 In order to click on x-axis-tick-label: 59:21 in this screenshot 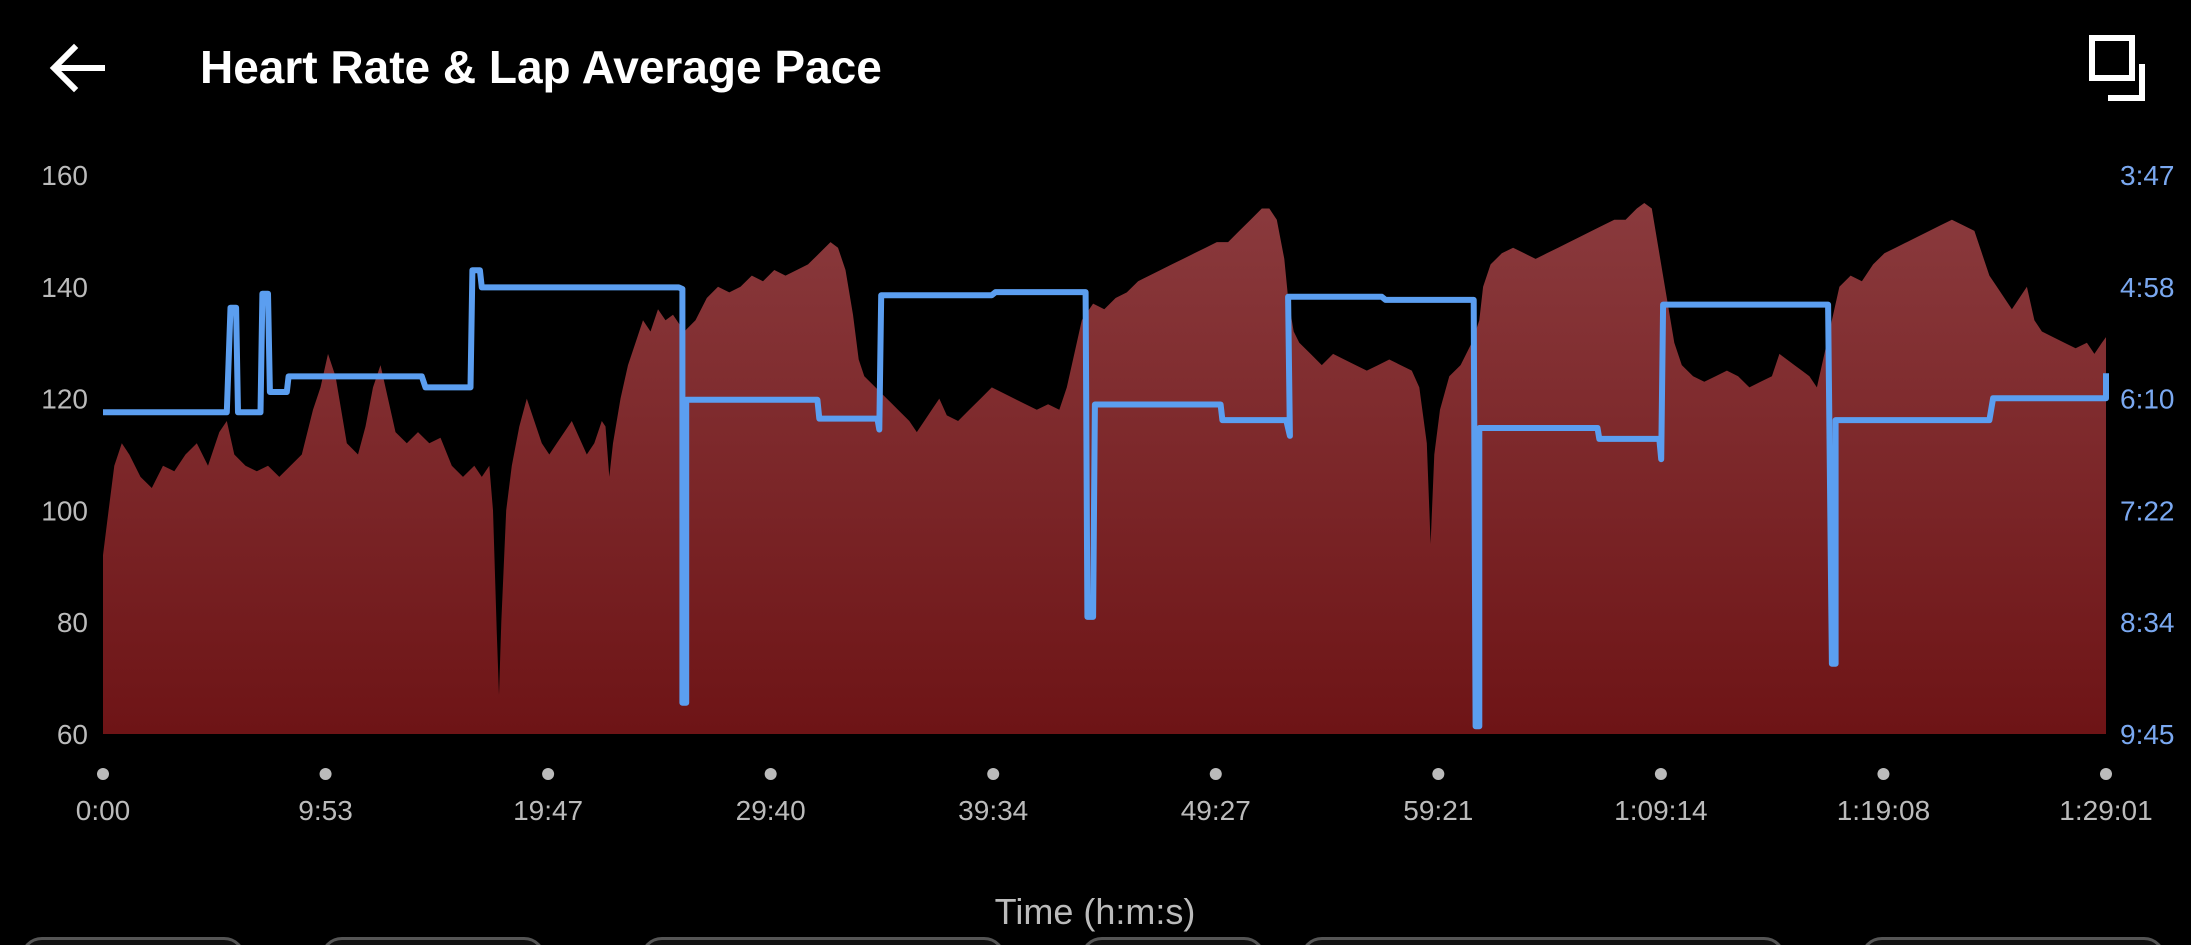, I will do `click(1438, 810)`.